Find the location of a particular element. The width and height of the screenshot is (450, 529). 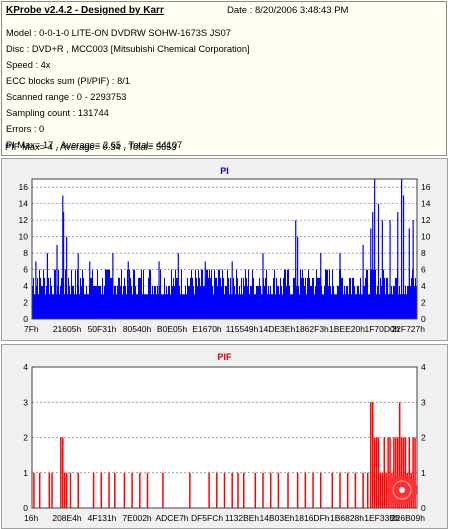

x-tick-label: E1670h is located at coordinates (207, 329).